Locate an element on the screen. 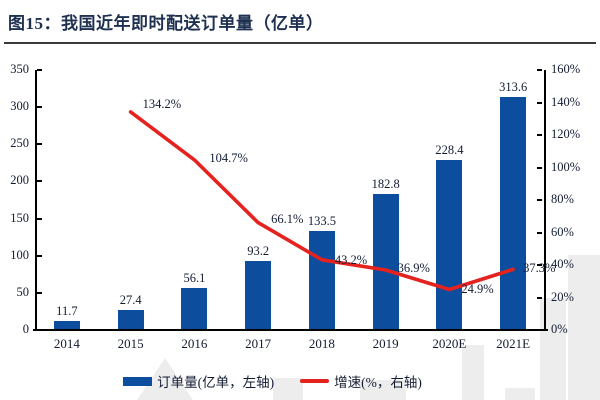 The image size is (600, 400). figure-label: 图15： is located at coordinates (34, 23).